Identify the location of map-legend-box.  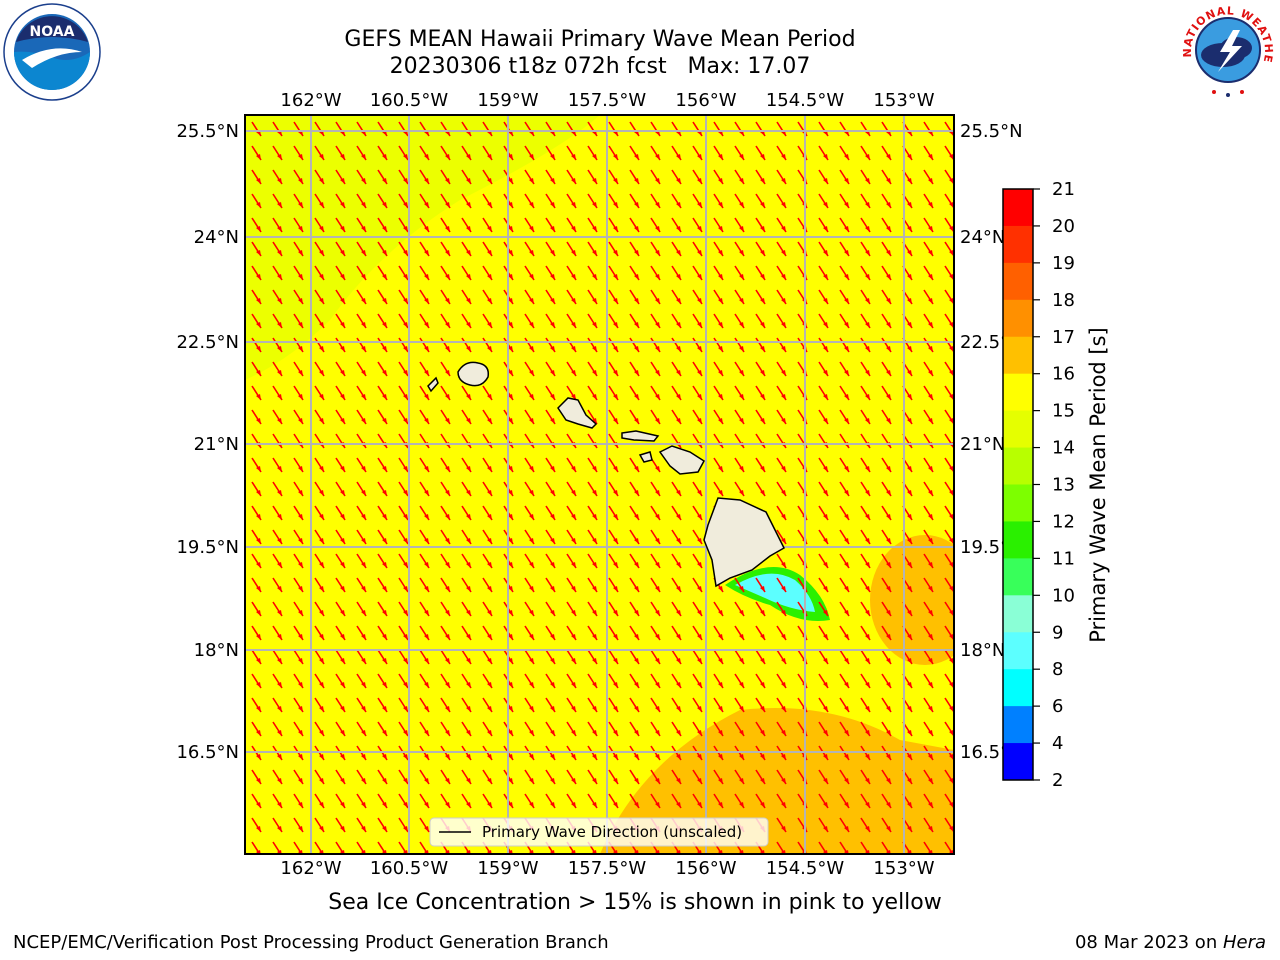
(599, 832).